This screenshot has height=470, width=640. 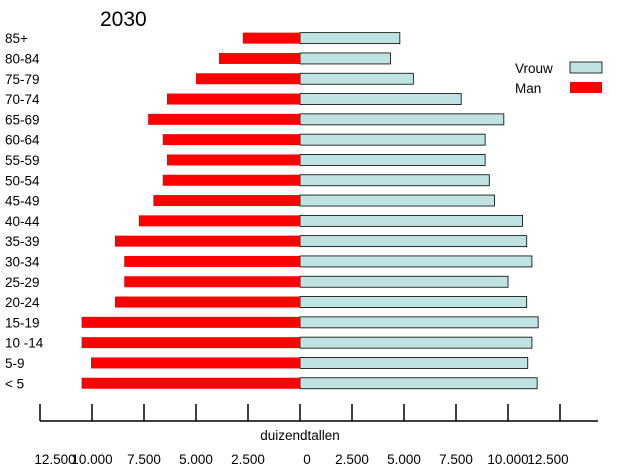 What do you see at coordinates (16, 38) in the screenshot?
I see `age-label-0: 85+` at bounding box center [16, 38].